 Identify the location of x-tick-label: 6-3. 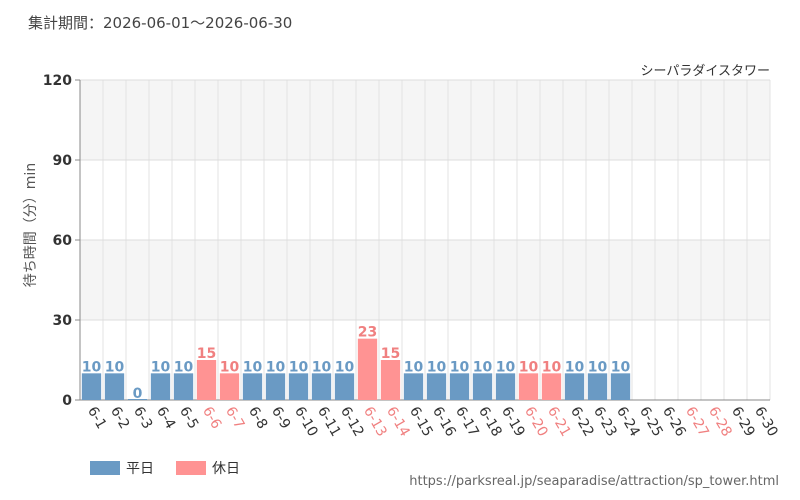
(142, 418).